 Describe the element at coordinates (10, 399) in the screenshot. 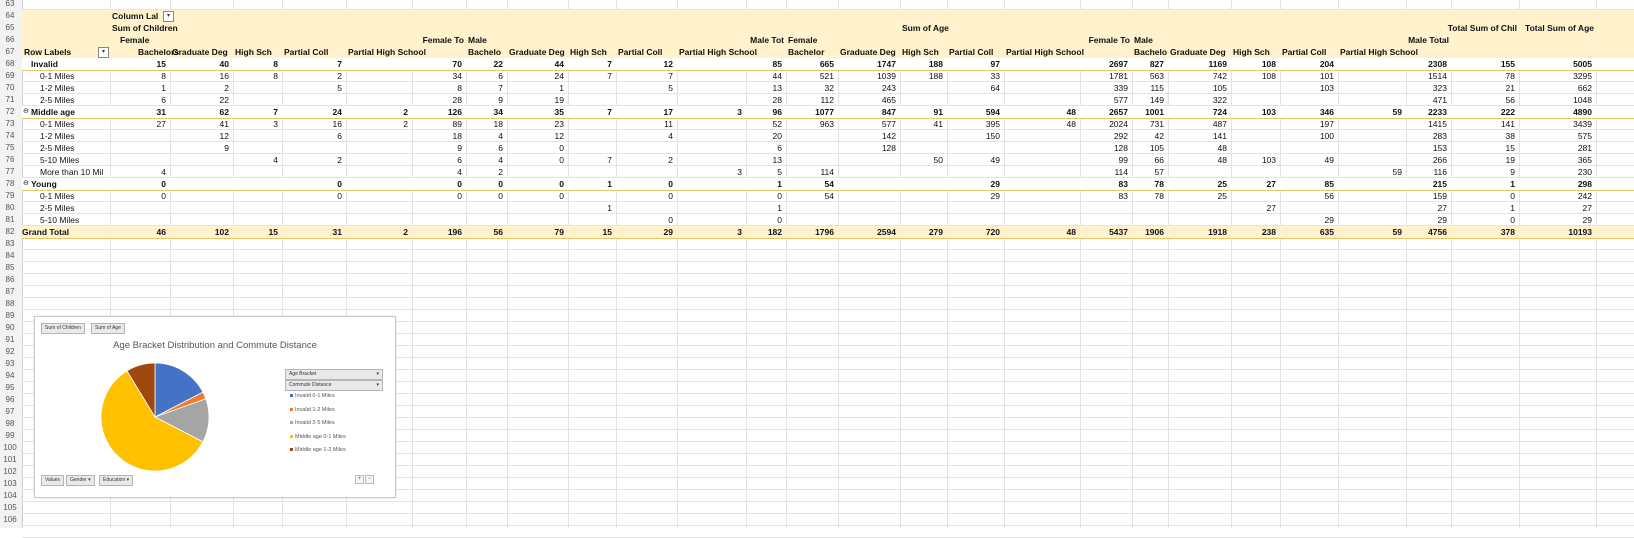

I see `row-number: 96` at that location.